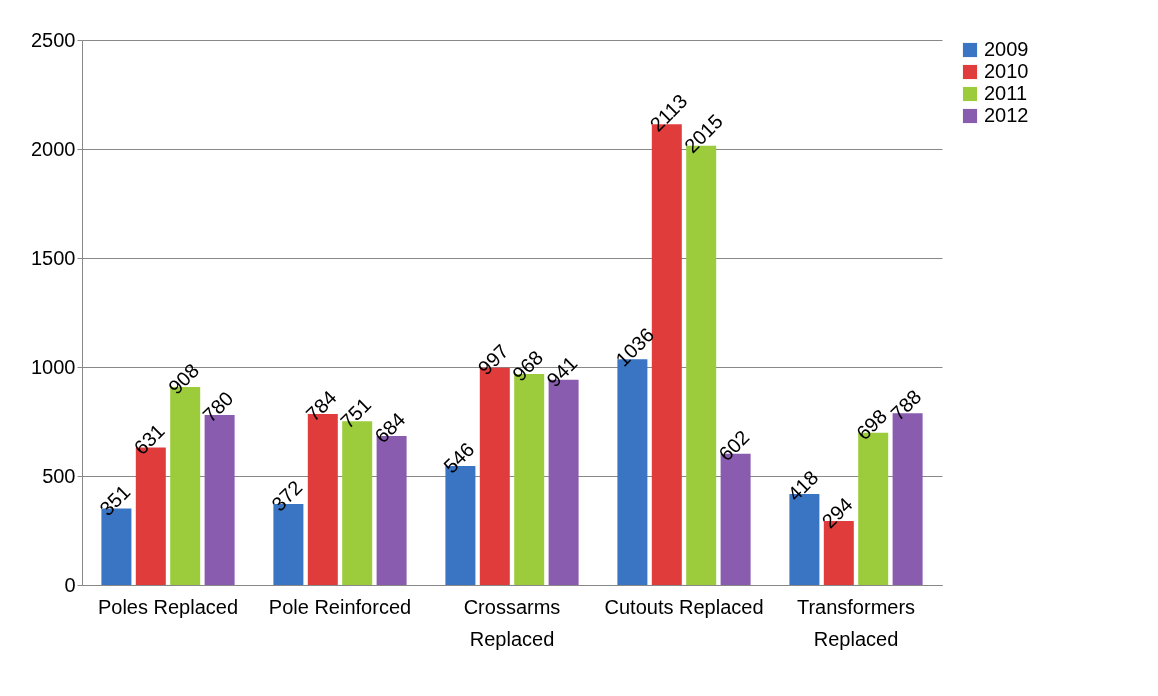  I want to click on data-label: 546, so click(459, 458).